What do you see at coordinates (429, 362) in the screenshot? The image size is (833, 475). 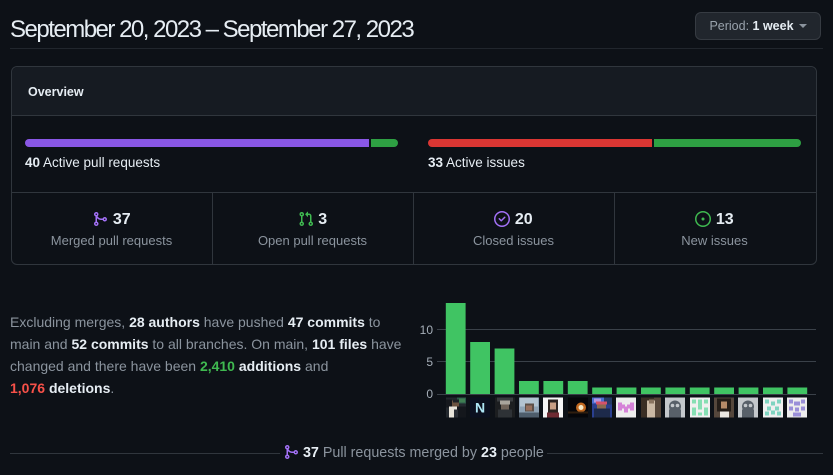 I see `svg-text: 5` at bounding box center [429, 362].